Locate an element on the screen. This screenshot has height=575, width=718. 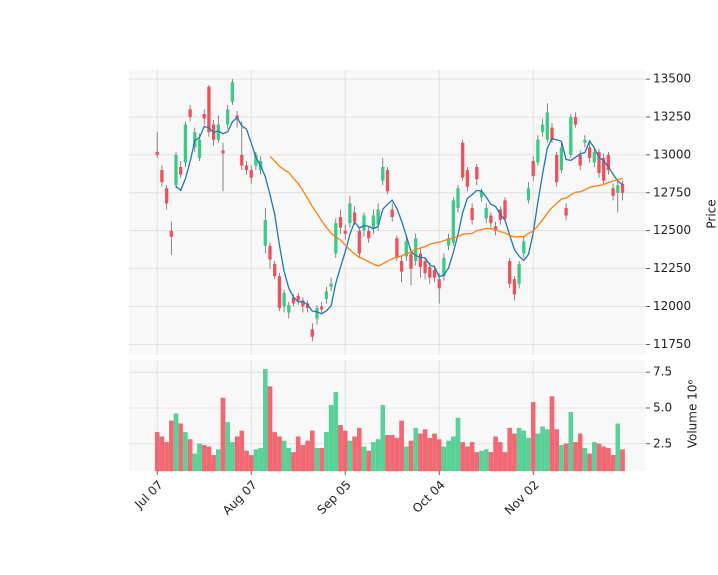
y-tick-label: 12000 is located at coordinates (672, 306).